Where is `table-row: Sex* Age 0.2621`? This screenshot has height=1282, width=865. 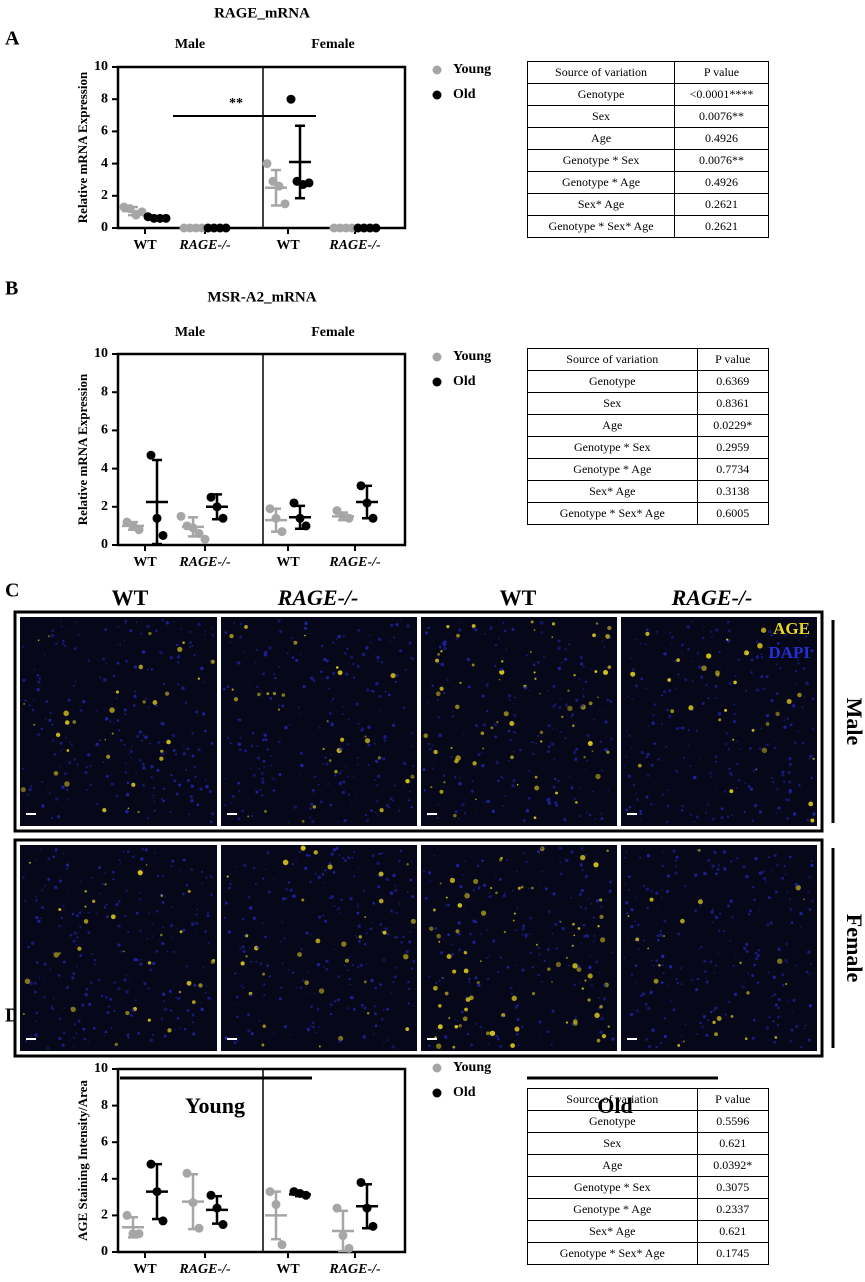 table-row: Sex* Age 0.2621 is located at coordinates (647, 204).